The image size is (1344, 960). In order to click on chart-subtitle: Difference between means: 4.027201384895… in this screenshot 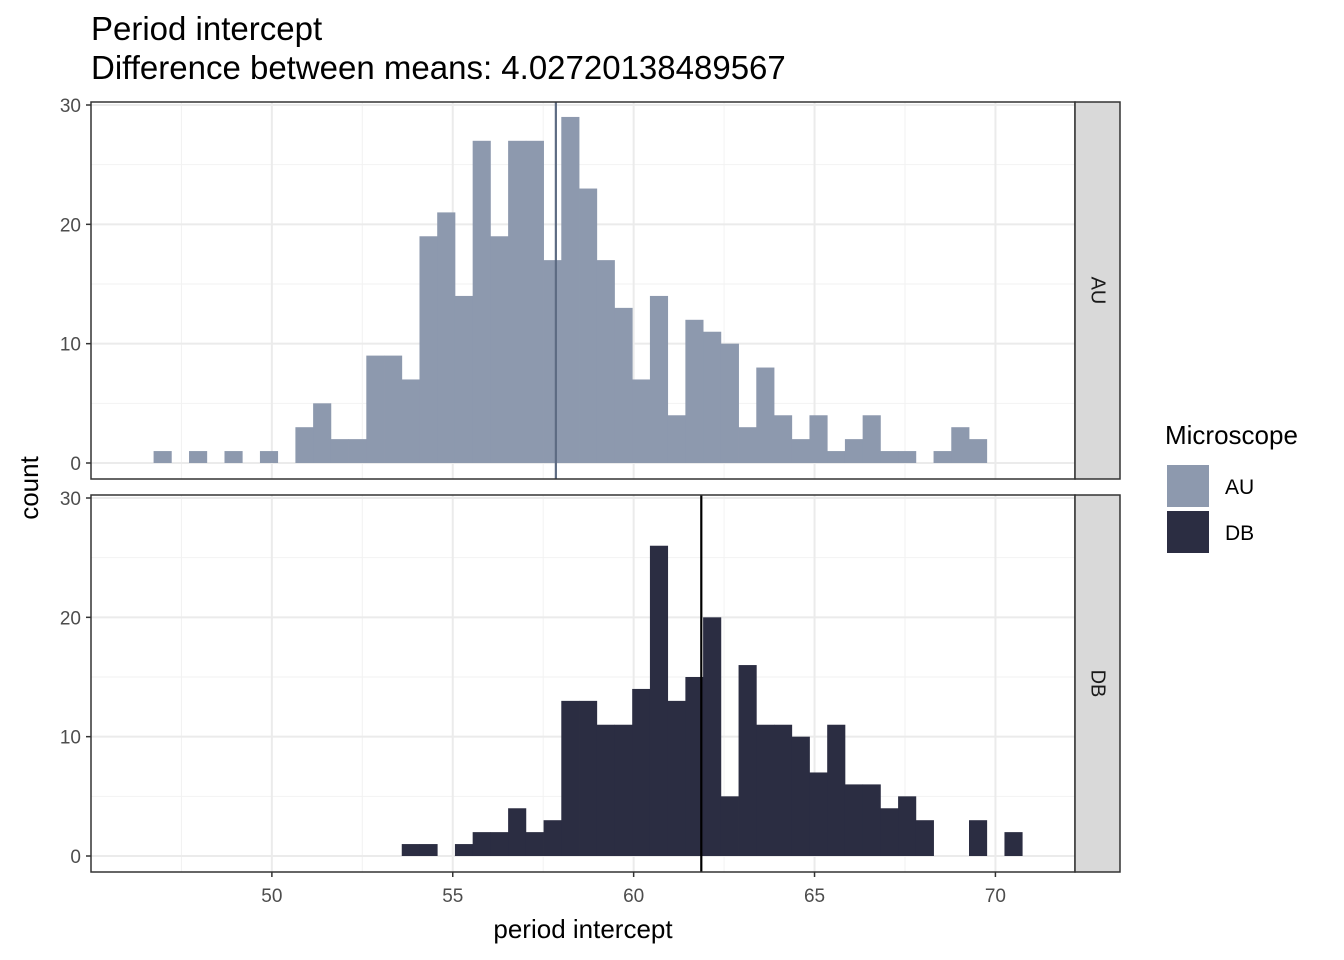, I will do `click(438, 67)`.